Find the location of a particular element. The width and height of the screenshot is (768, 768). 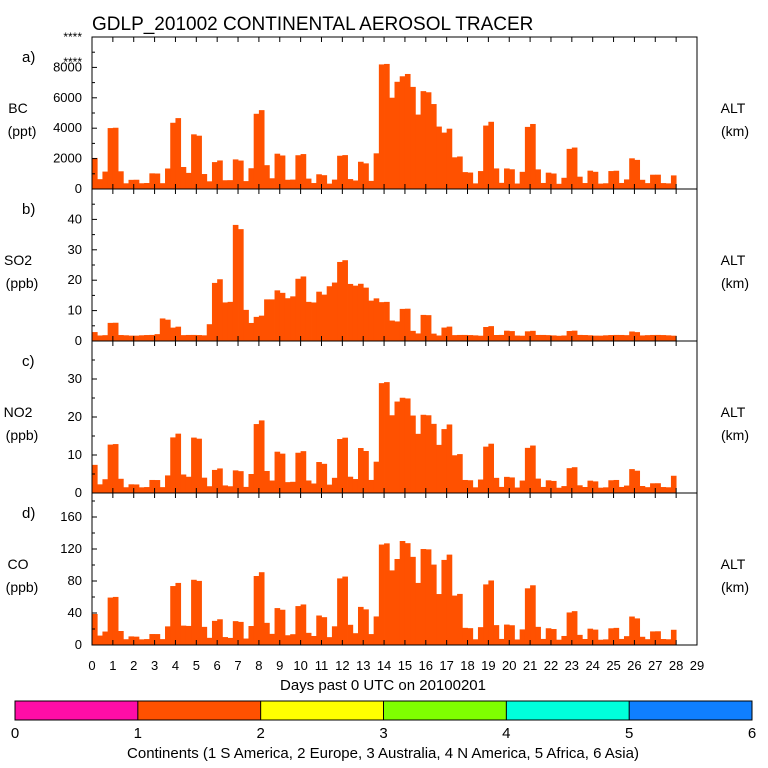

y-tick-label: 10 is located at coordinates (75, 454).